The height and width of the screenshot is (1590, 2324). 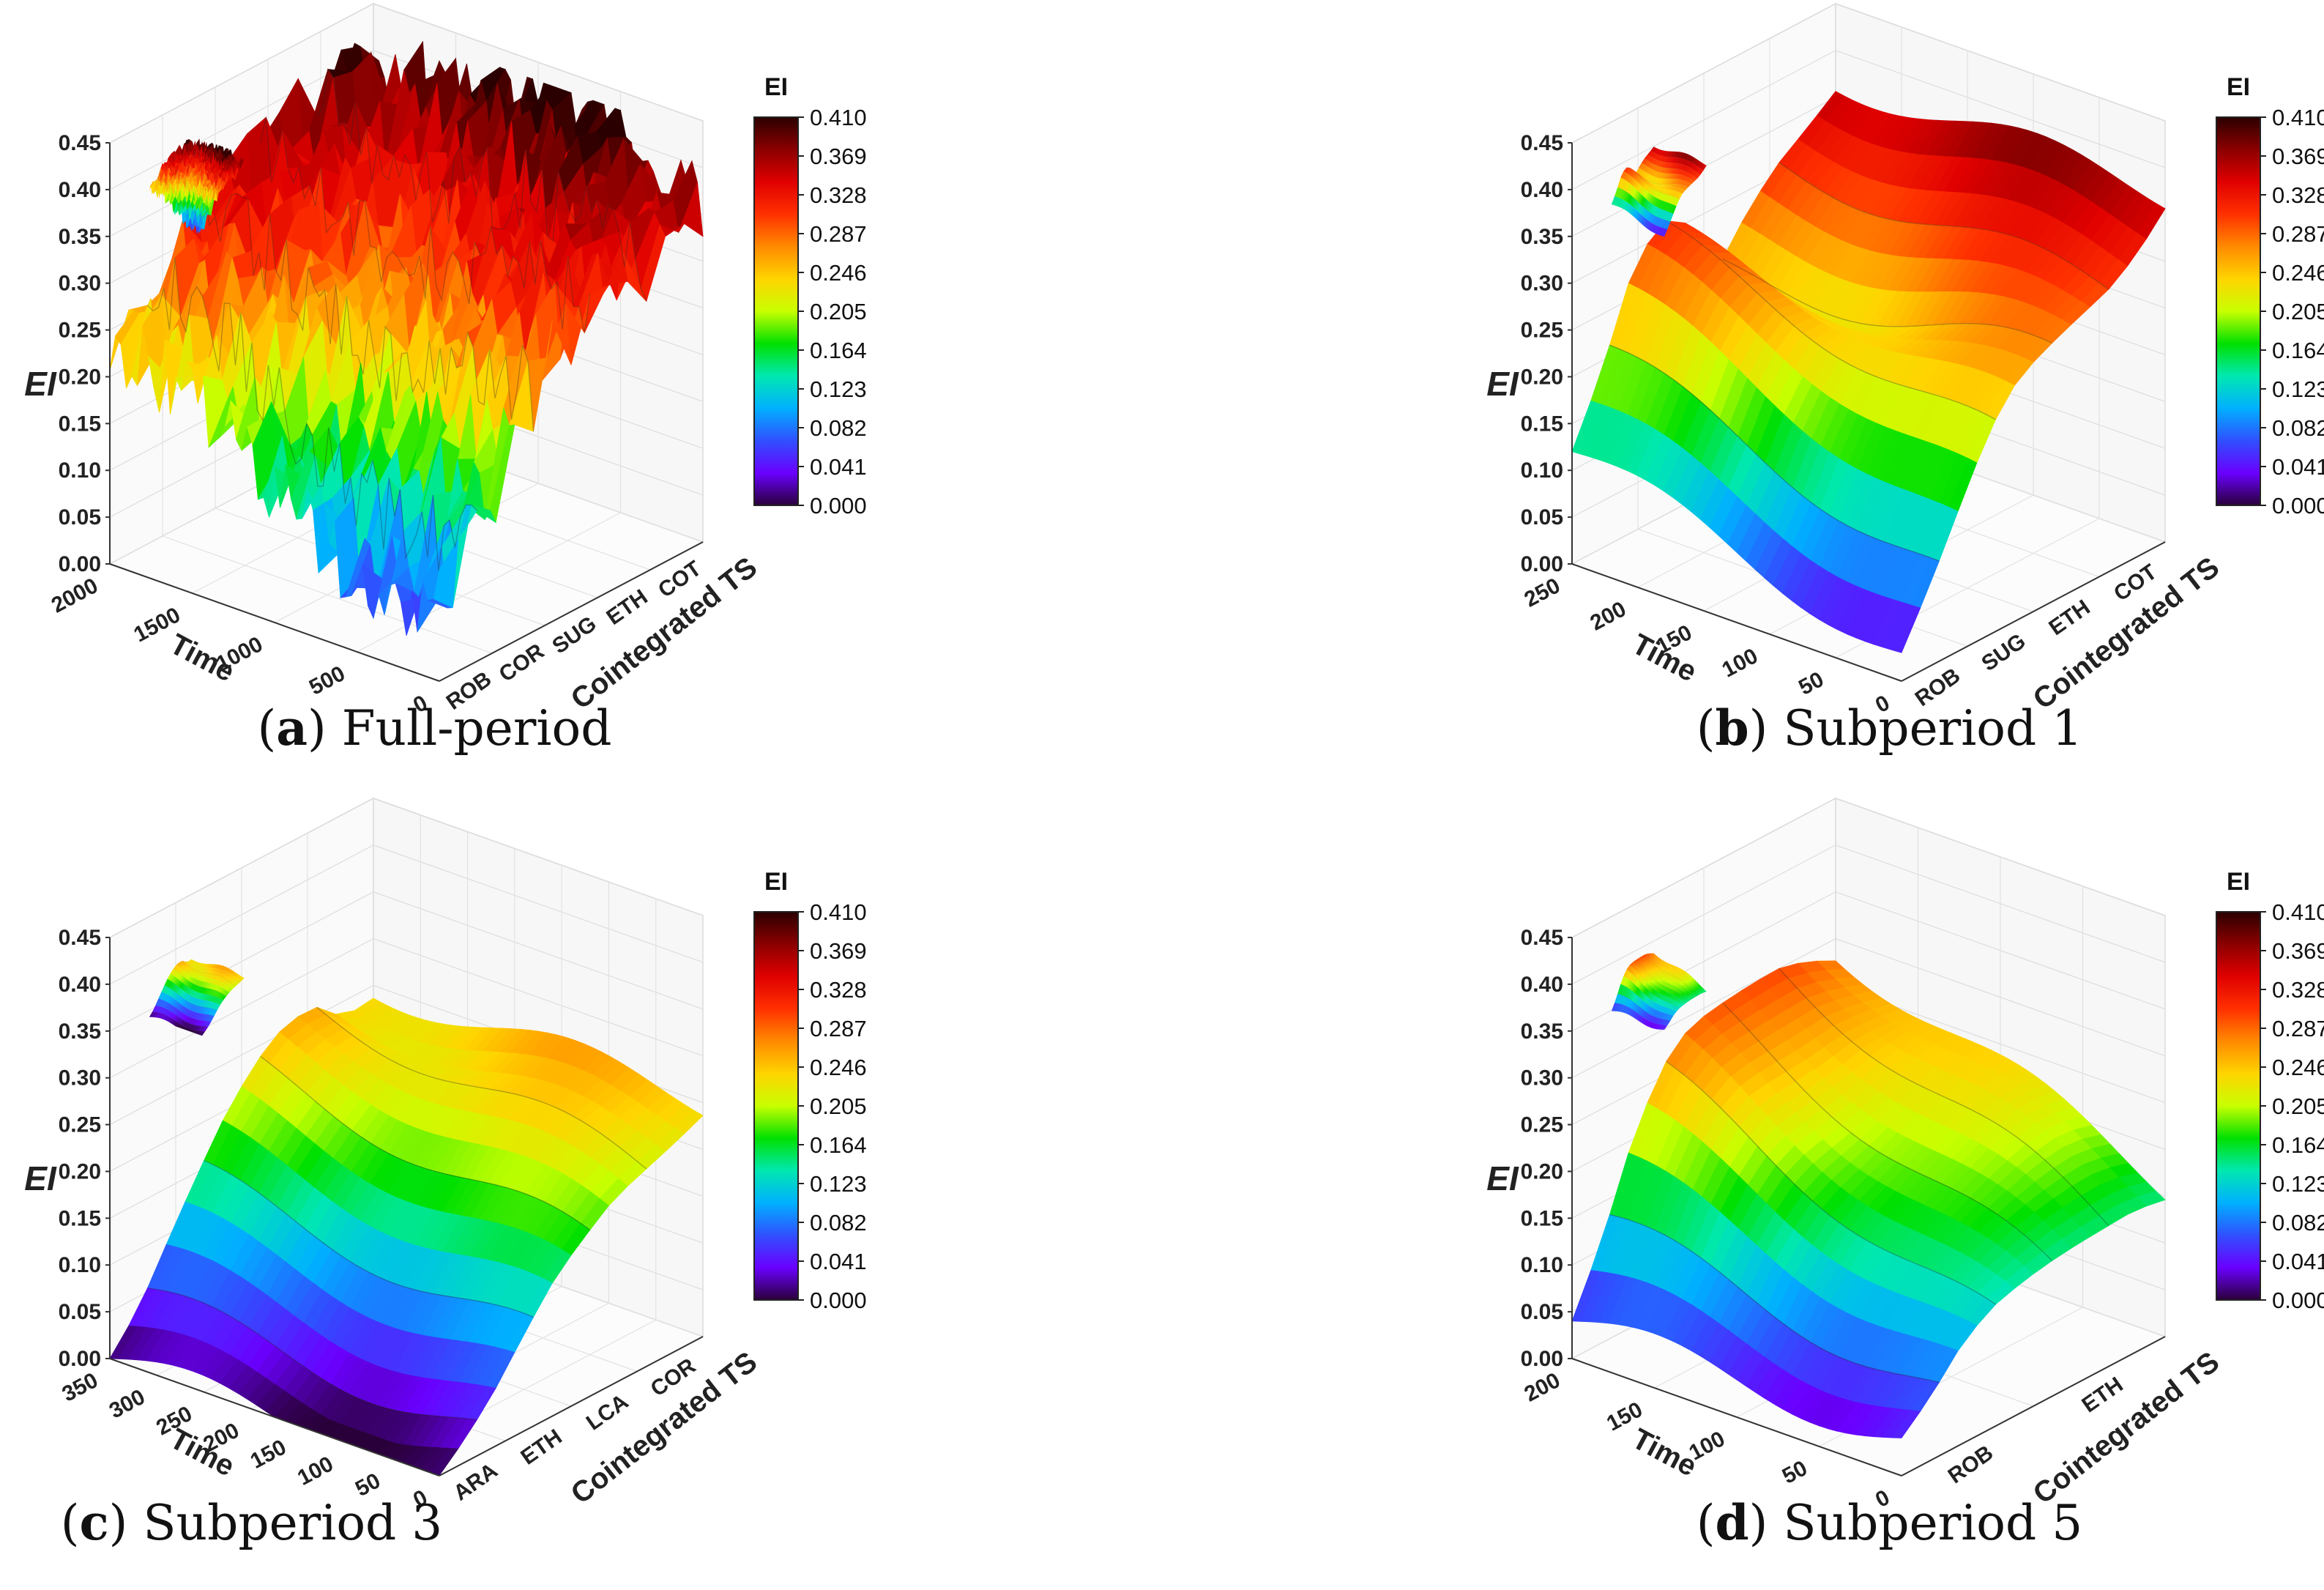 What do you see at coordinates (838, 1106) in the screenshot?
I see `colorbar-tick-label: 0.205` at bounding box center [838, 1106].